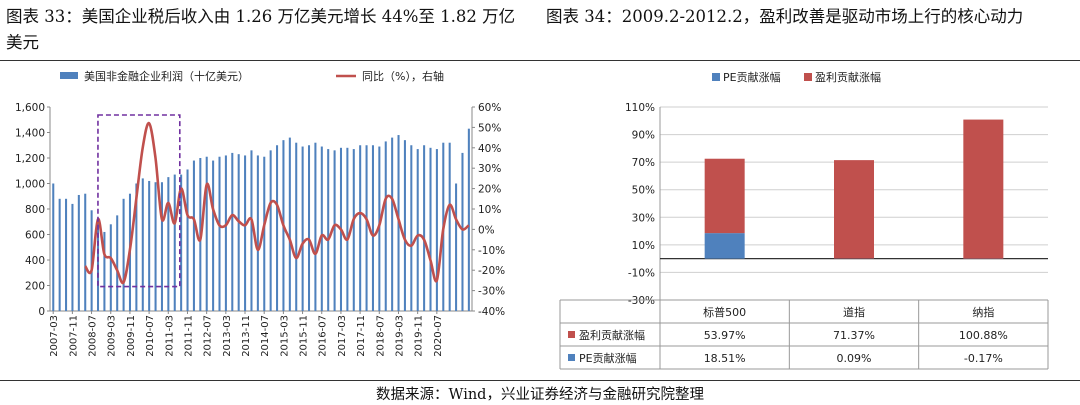 Image resolution: width=1080 pixels, height=405 pixels. I want to click on right-chart-y-tick-label: -10%, so click(641, 273).